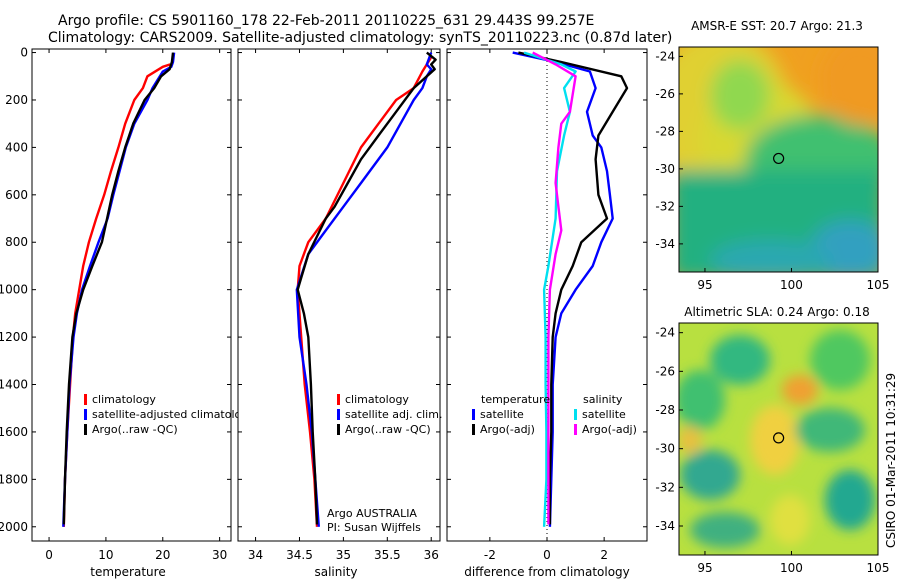  Describe the element at coordinates (554, 288) in the screenshot. I see `difference-series-salinity-argo` at that location.